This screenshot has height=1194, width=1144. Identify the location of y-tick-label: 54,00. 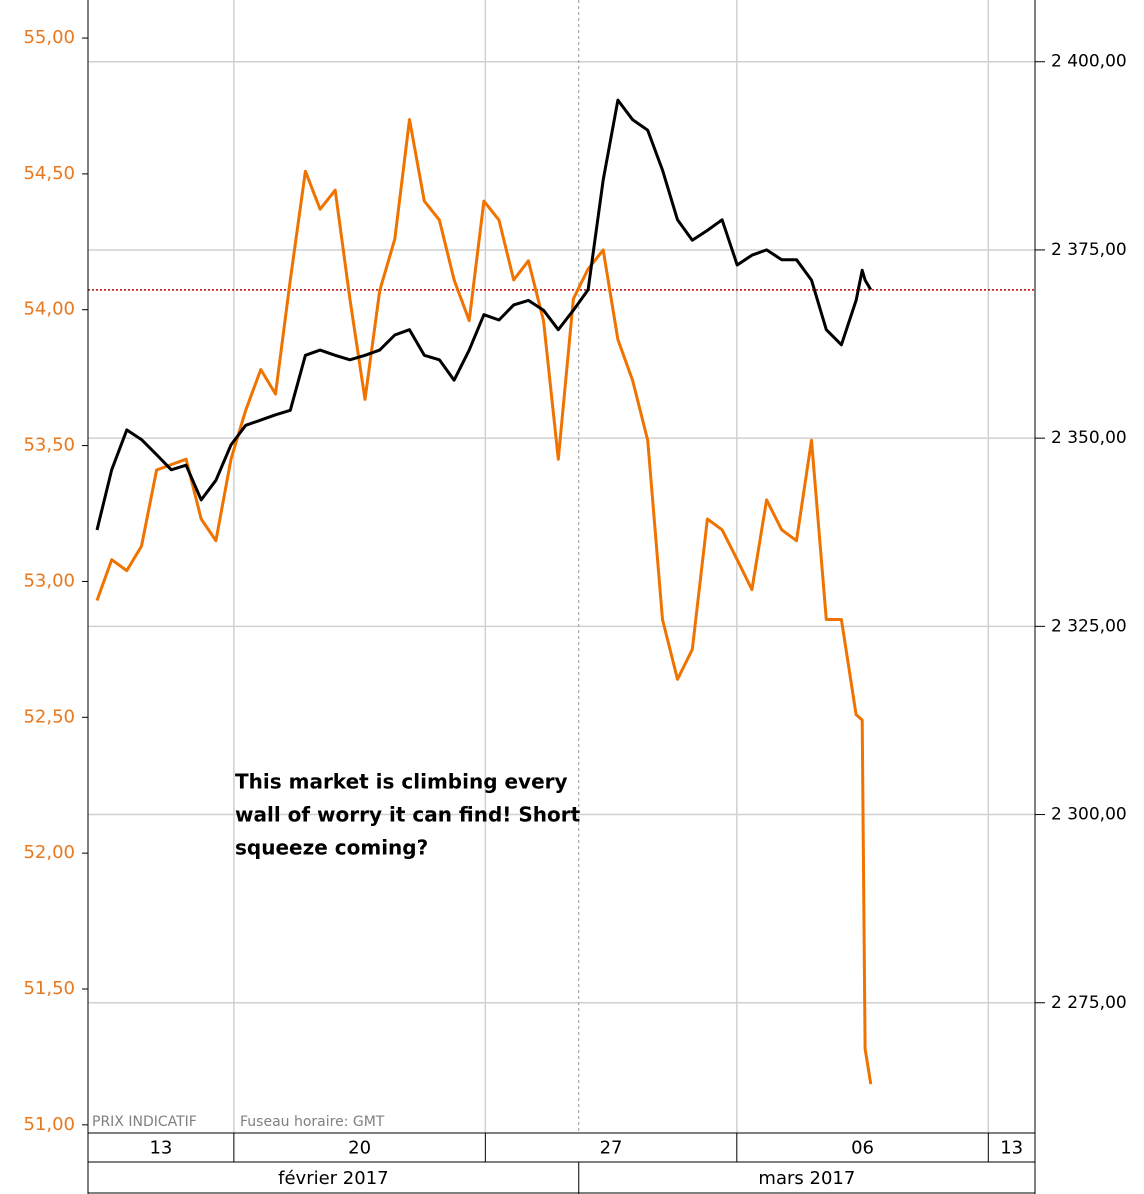
(49, 309).